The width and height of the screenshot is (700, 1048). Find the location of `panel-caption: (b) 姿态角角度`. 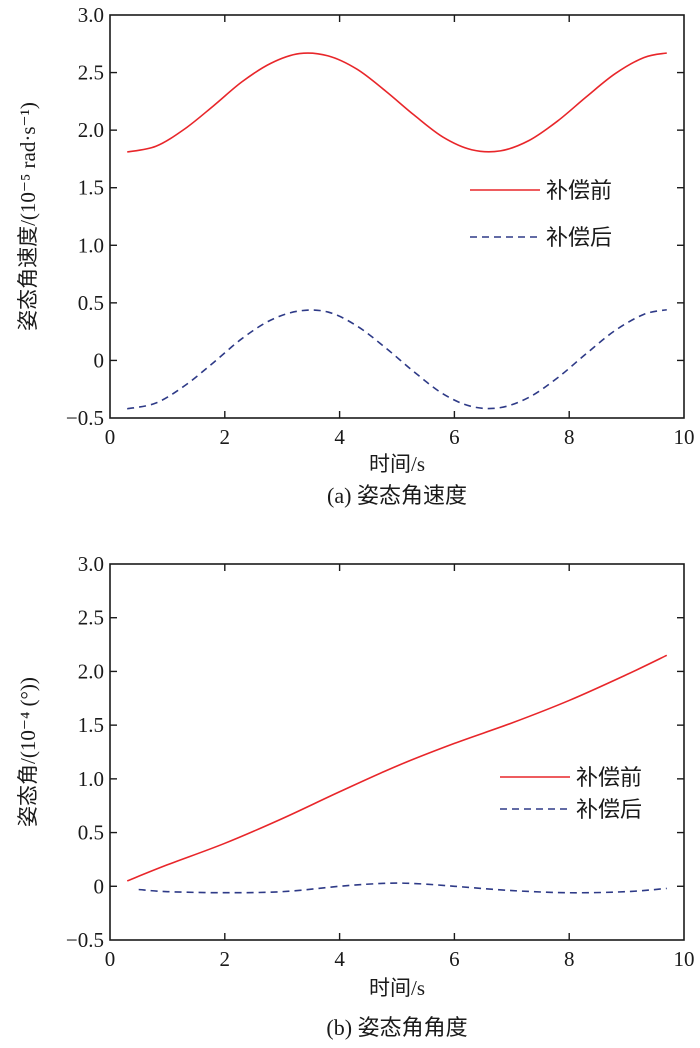

panel-caption: (b) 姿态角角度 is located at coordinates (396, 1027).